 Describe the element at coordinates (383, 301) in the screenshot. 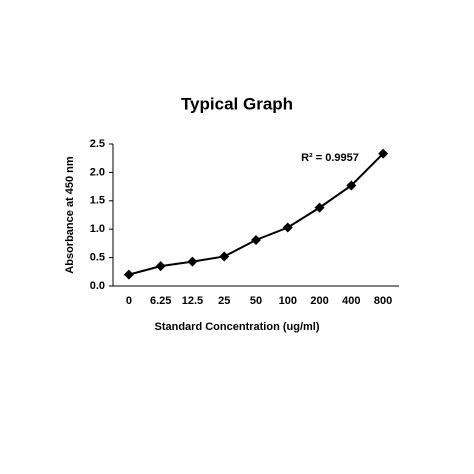

I see `x-tick-label: 800` at that location.